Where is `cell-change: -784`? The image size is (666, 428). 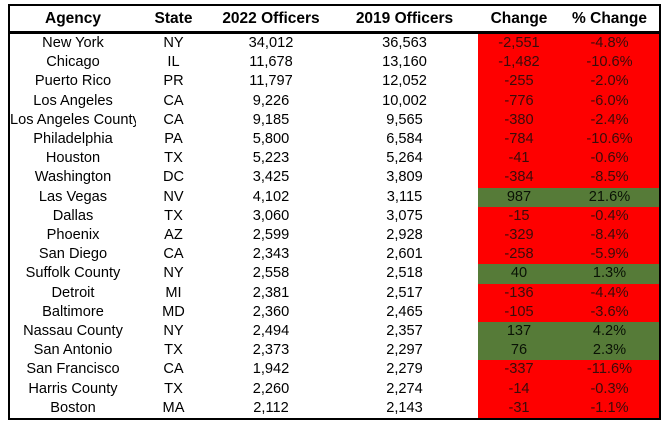
cell-change: -784 is located at coordinates (519, 140).